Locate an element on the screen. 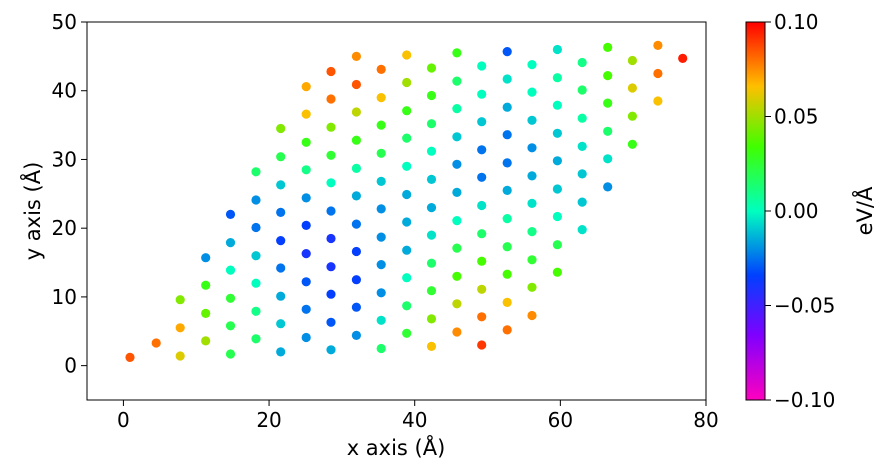 This screenshot has height=462, width=886. y-axis-title: y axis (Å) is located at coordinates (32, 211).